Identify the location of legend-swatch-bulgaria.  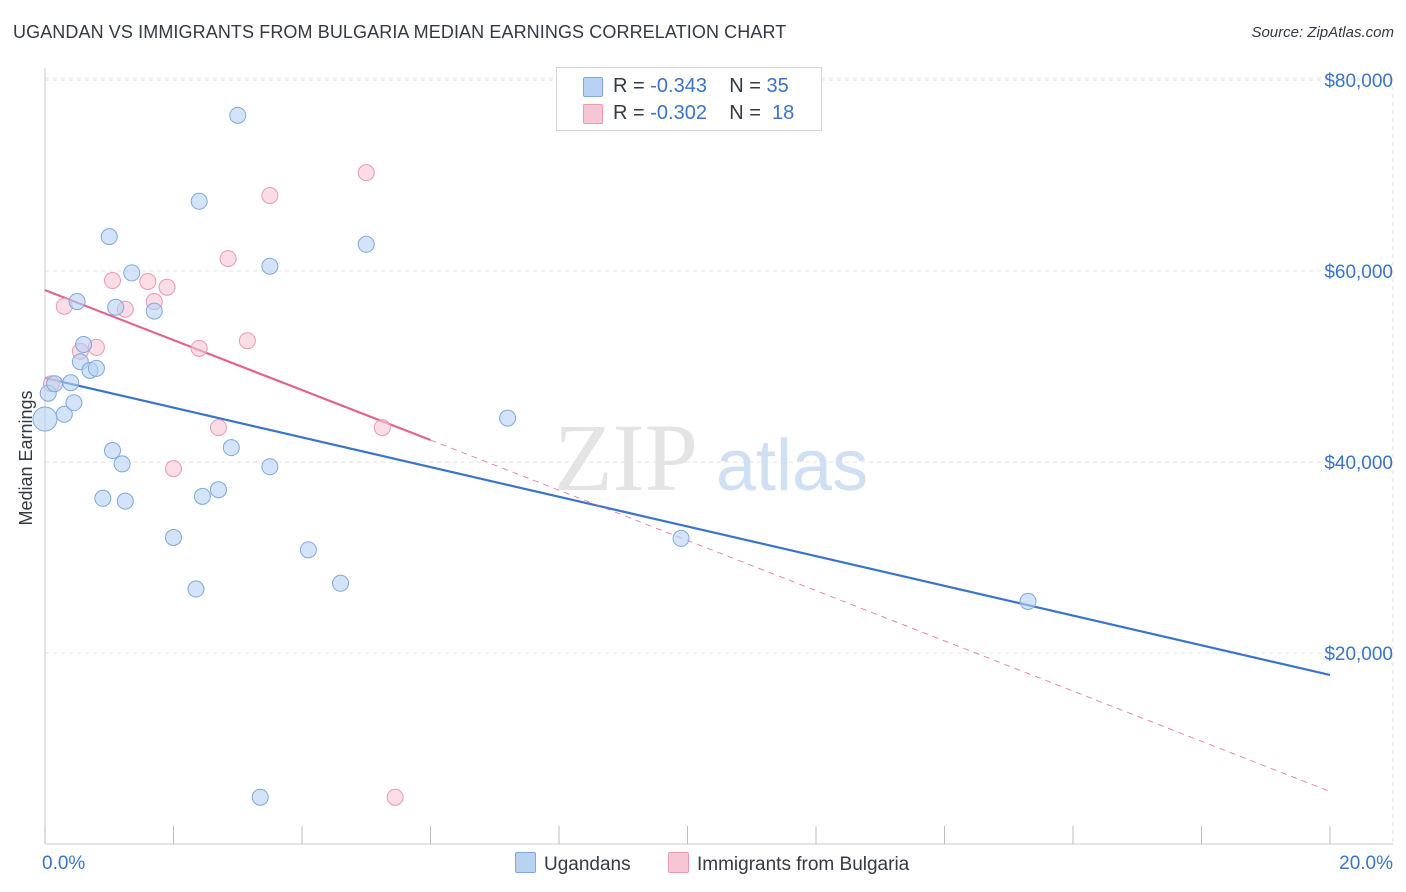
(593, 114).